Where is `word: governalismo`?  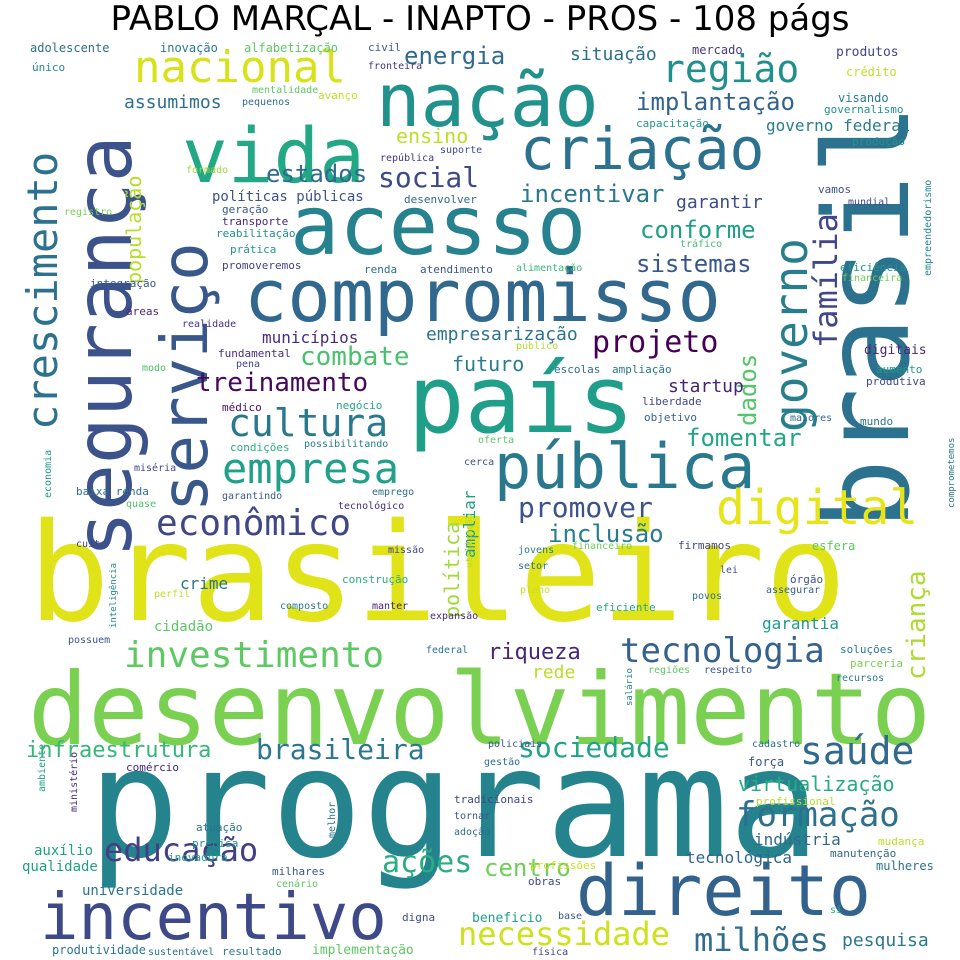 word: governalismo is located at coordinates (864, 109).